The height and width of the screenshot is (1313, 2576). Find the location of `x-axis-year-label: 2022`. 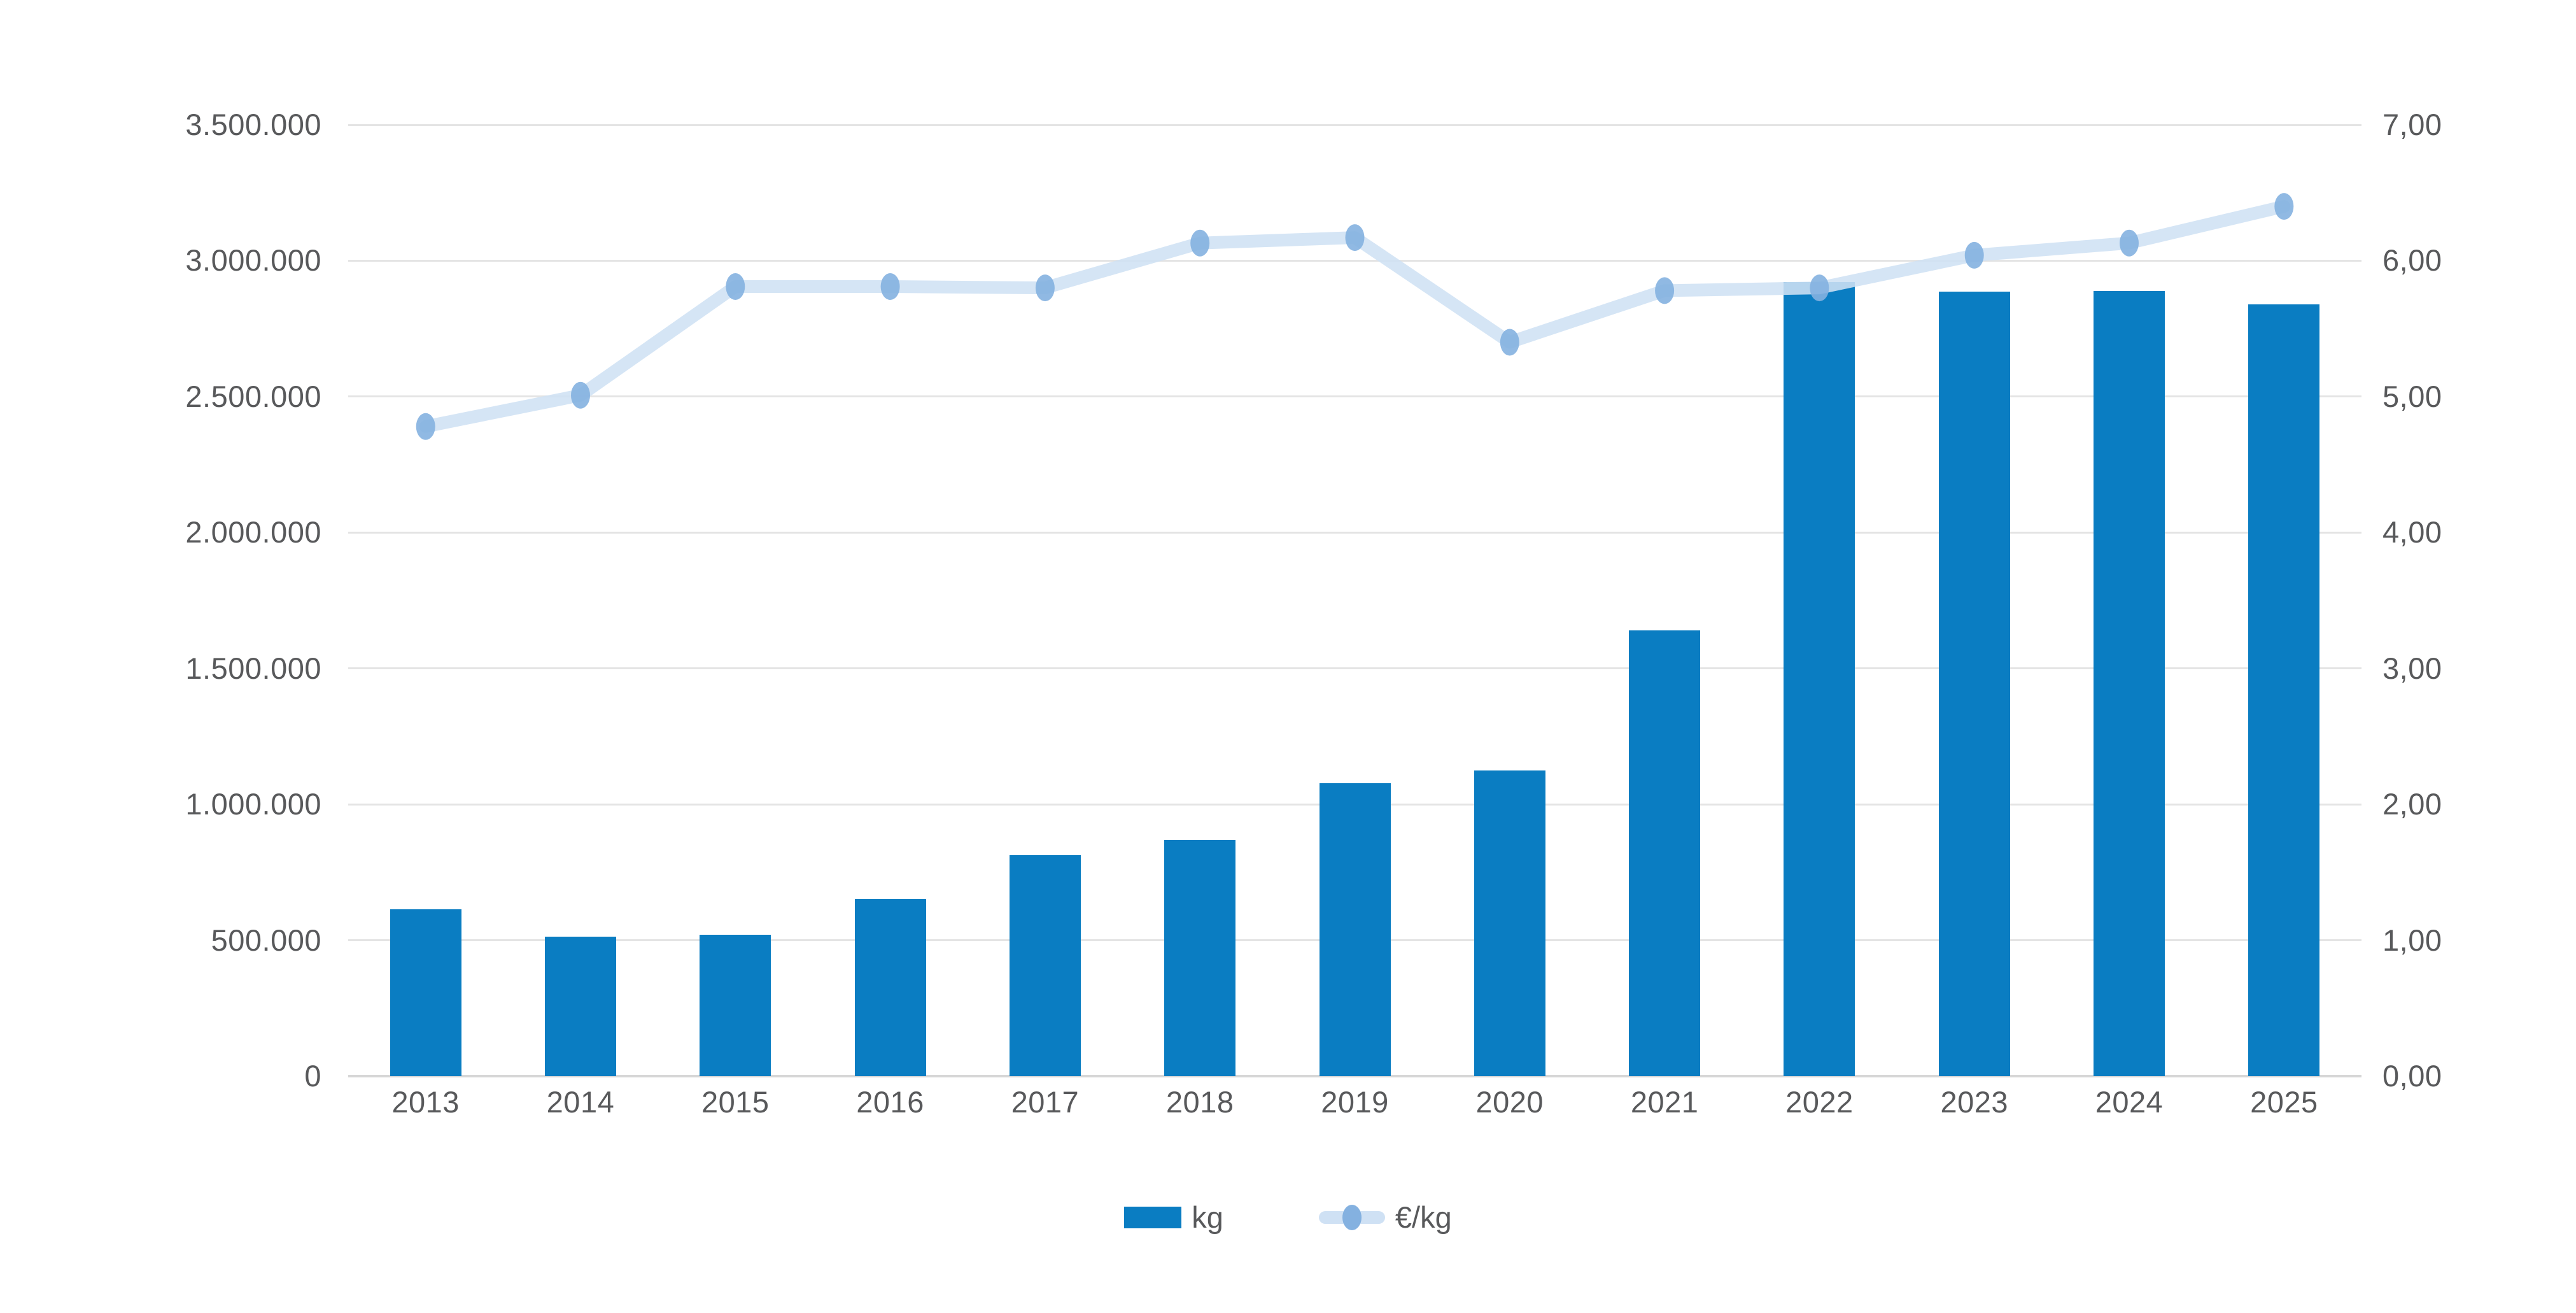

x-axis-year-label: 2022 is located at coordinates (1820, 1102).